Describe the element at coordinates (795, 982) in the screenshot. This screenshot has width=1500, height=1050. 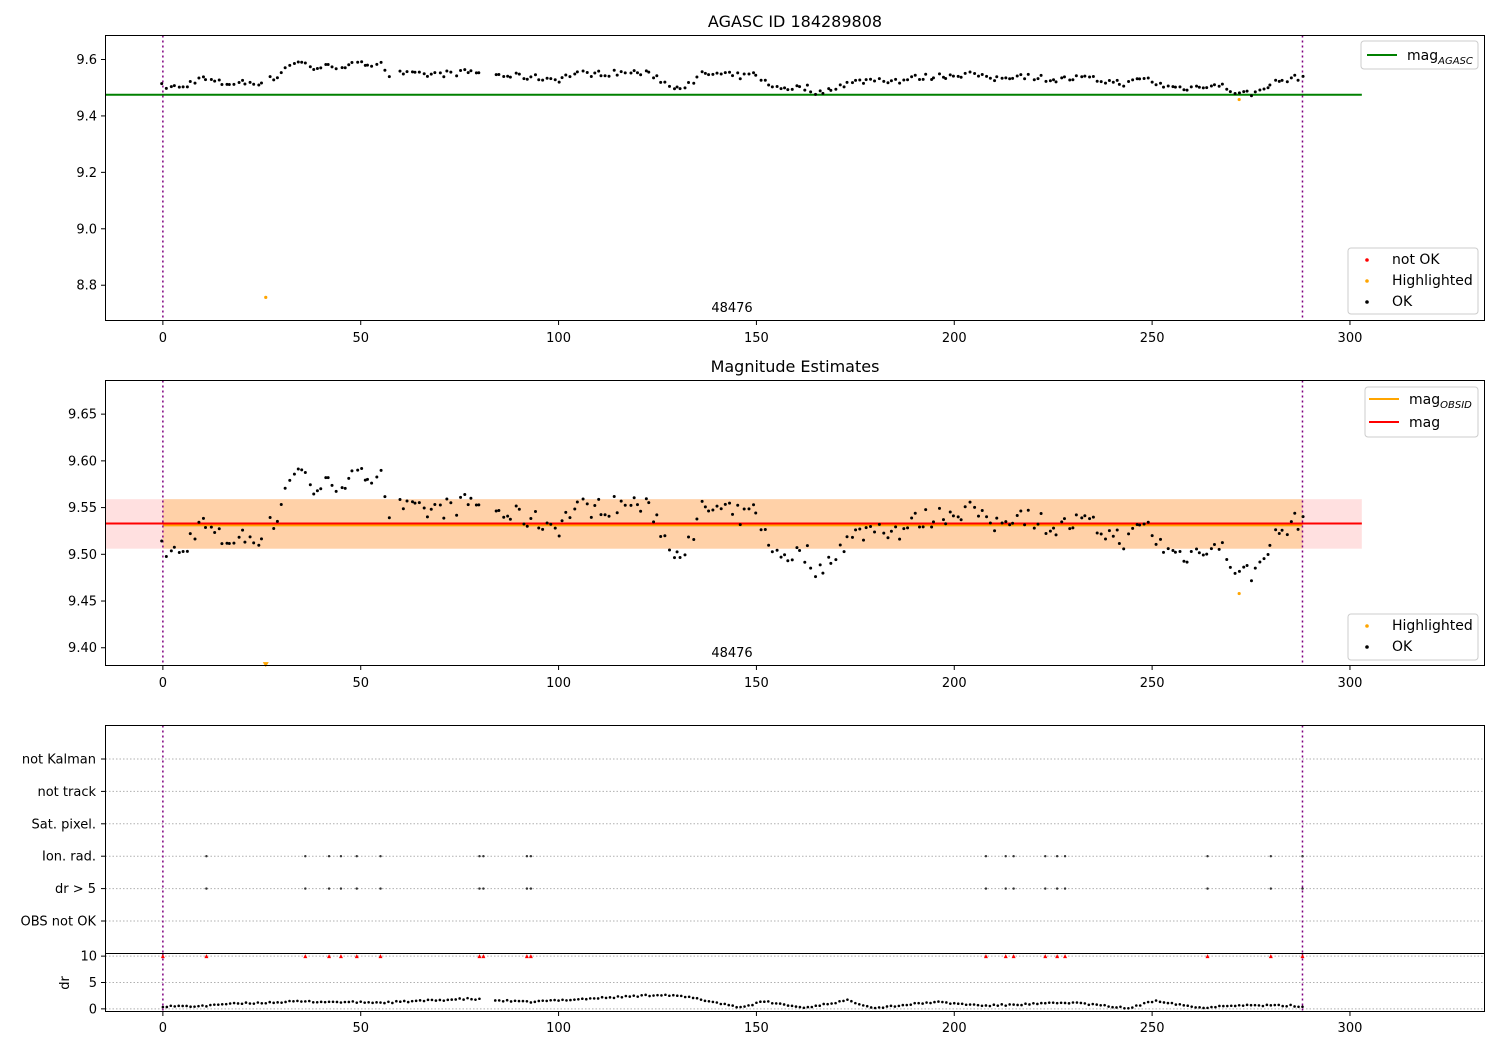
I see `dr-axes-frame` at that location.